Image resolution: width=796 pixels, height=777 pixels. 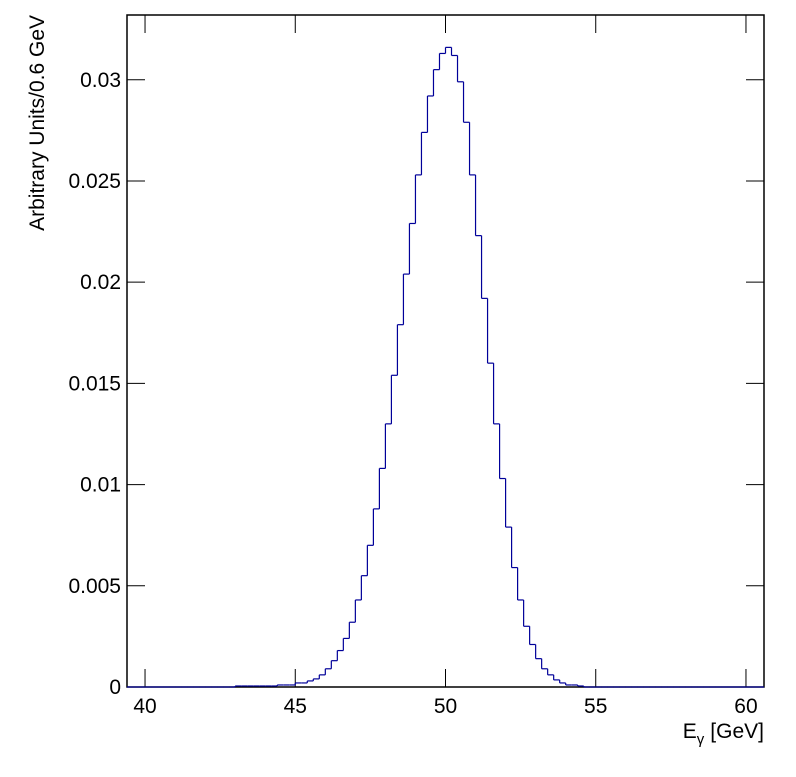 I want to click on y-tick-label: 0.02, so click(x=100, y=282).